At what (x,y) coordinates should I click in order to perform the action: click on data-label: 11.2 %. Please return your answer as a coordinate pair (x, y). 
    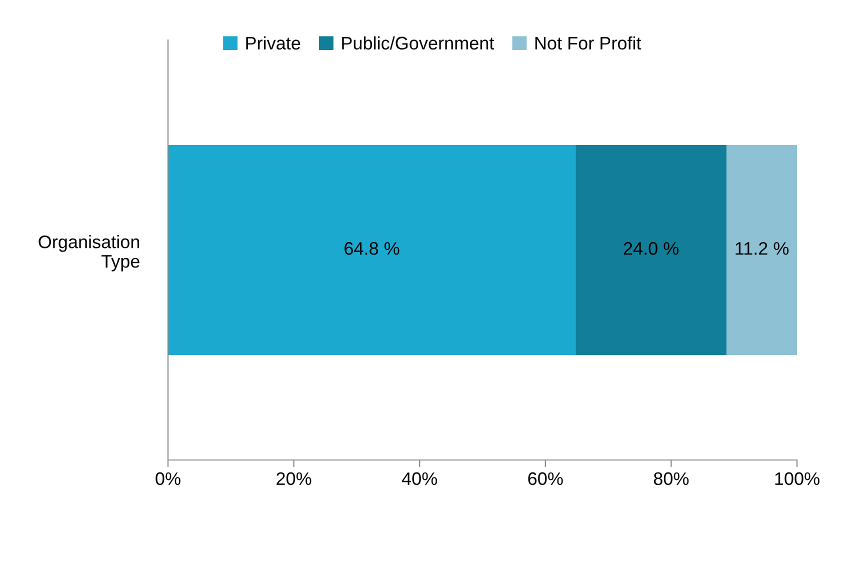
    Looking at the image, I should click on (762, 248).